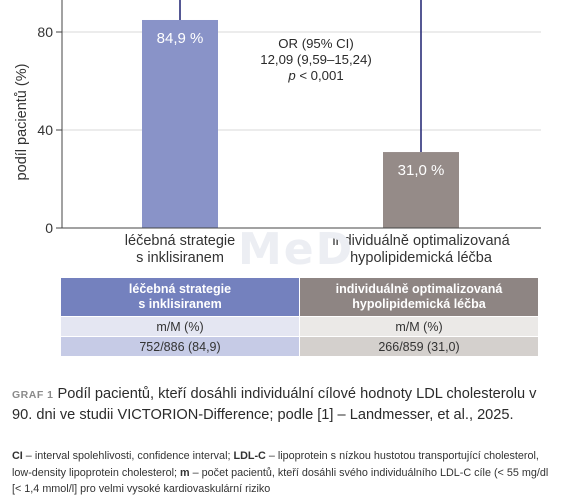 This screenshot has height=500, width=569. Describe the element at coordinates (22, 122) in the screenshot. I see `y-axis-label: podíl pacientů (%)` at that location.